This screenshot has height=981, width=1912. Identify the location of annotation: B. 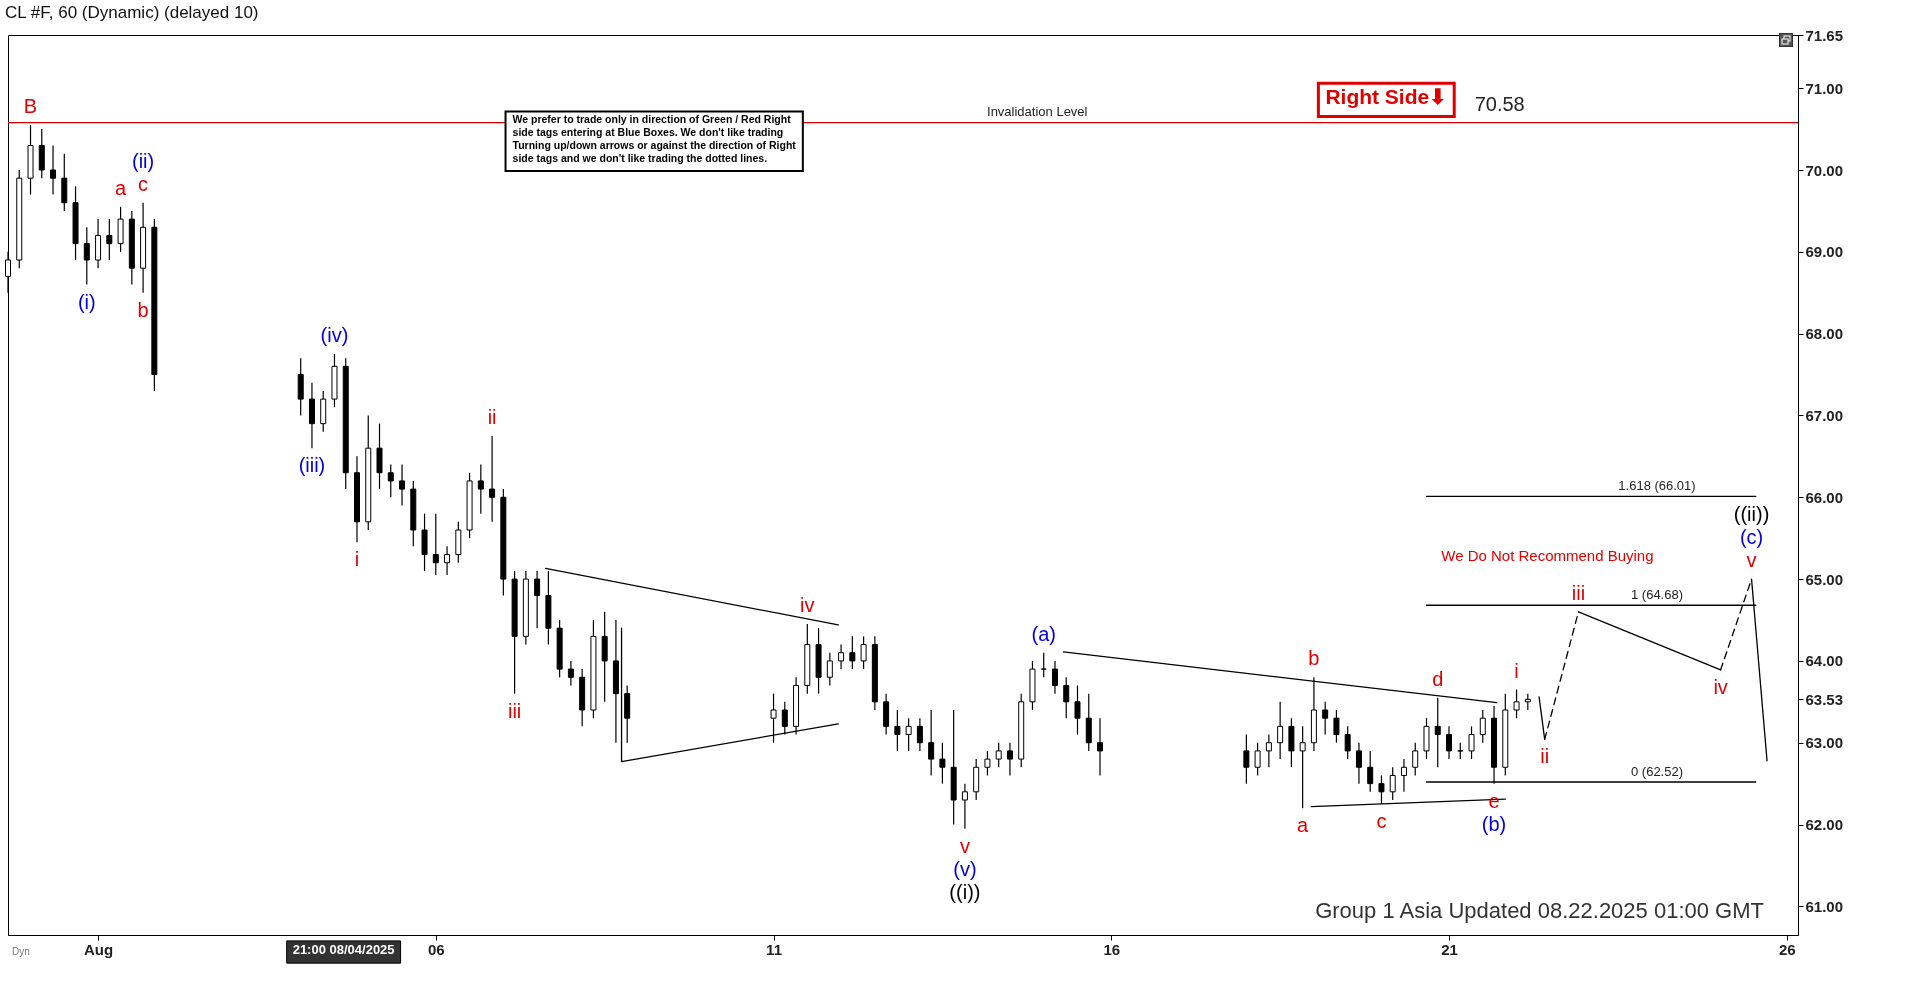
(30, 106).